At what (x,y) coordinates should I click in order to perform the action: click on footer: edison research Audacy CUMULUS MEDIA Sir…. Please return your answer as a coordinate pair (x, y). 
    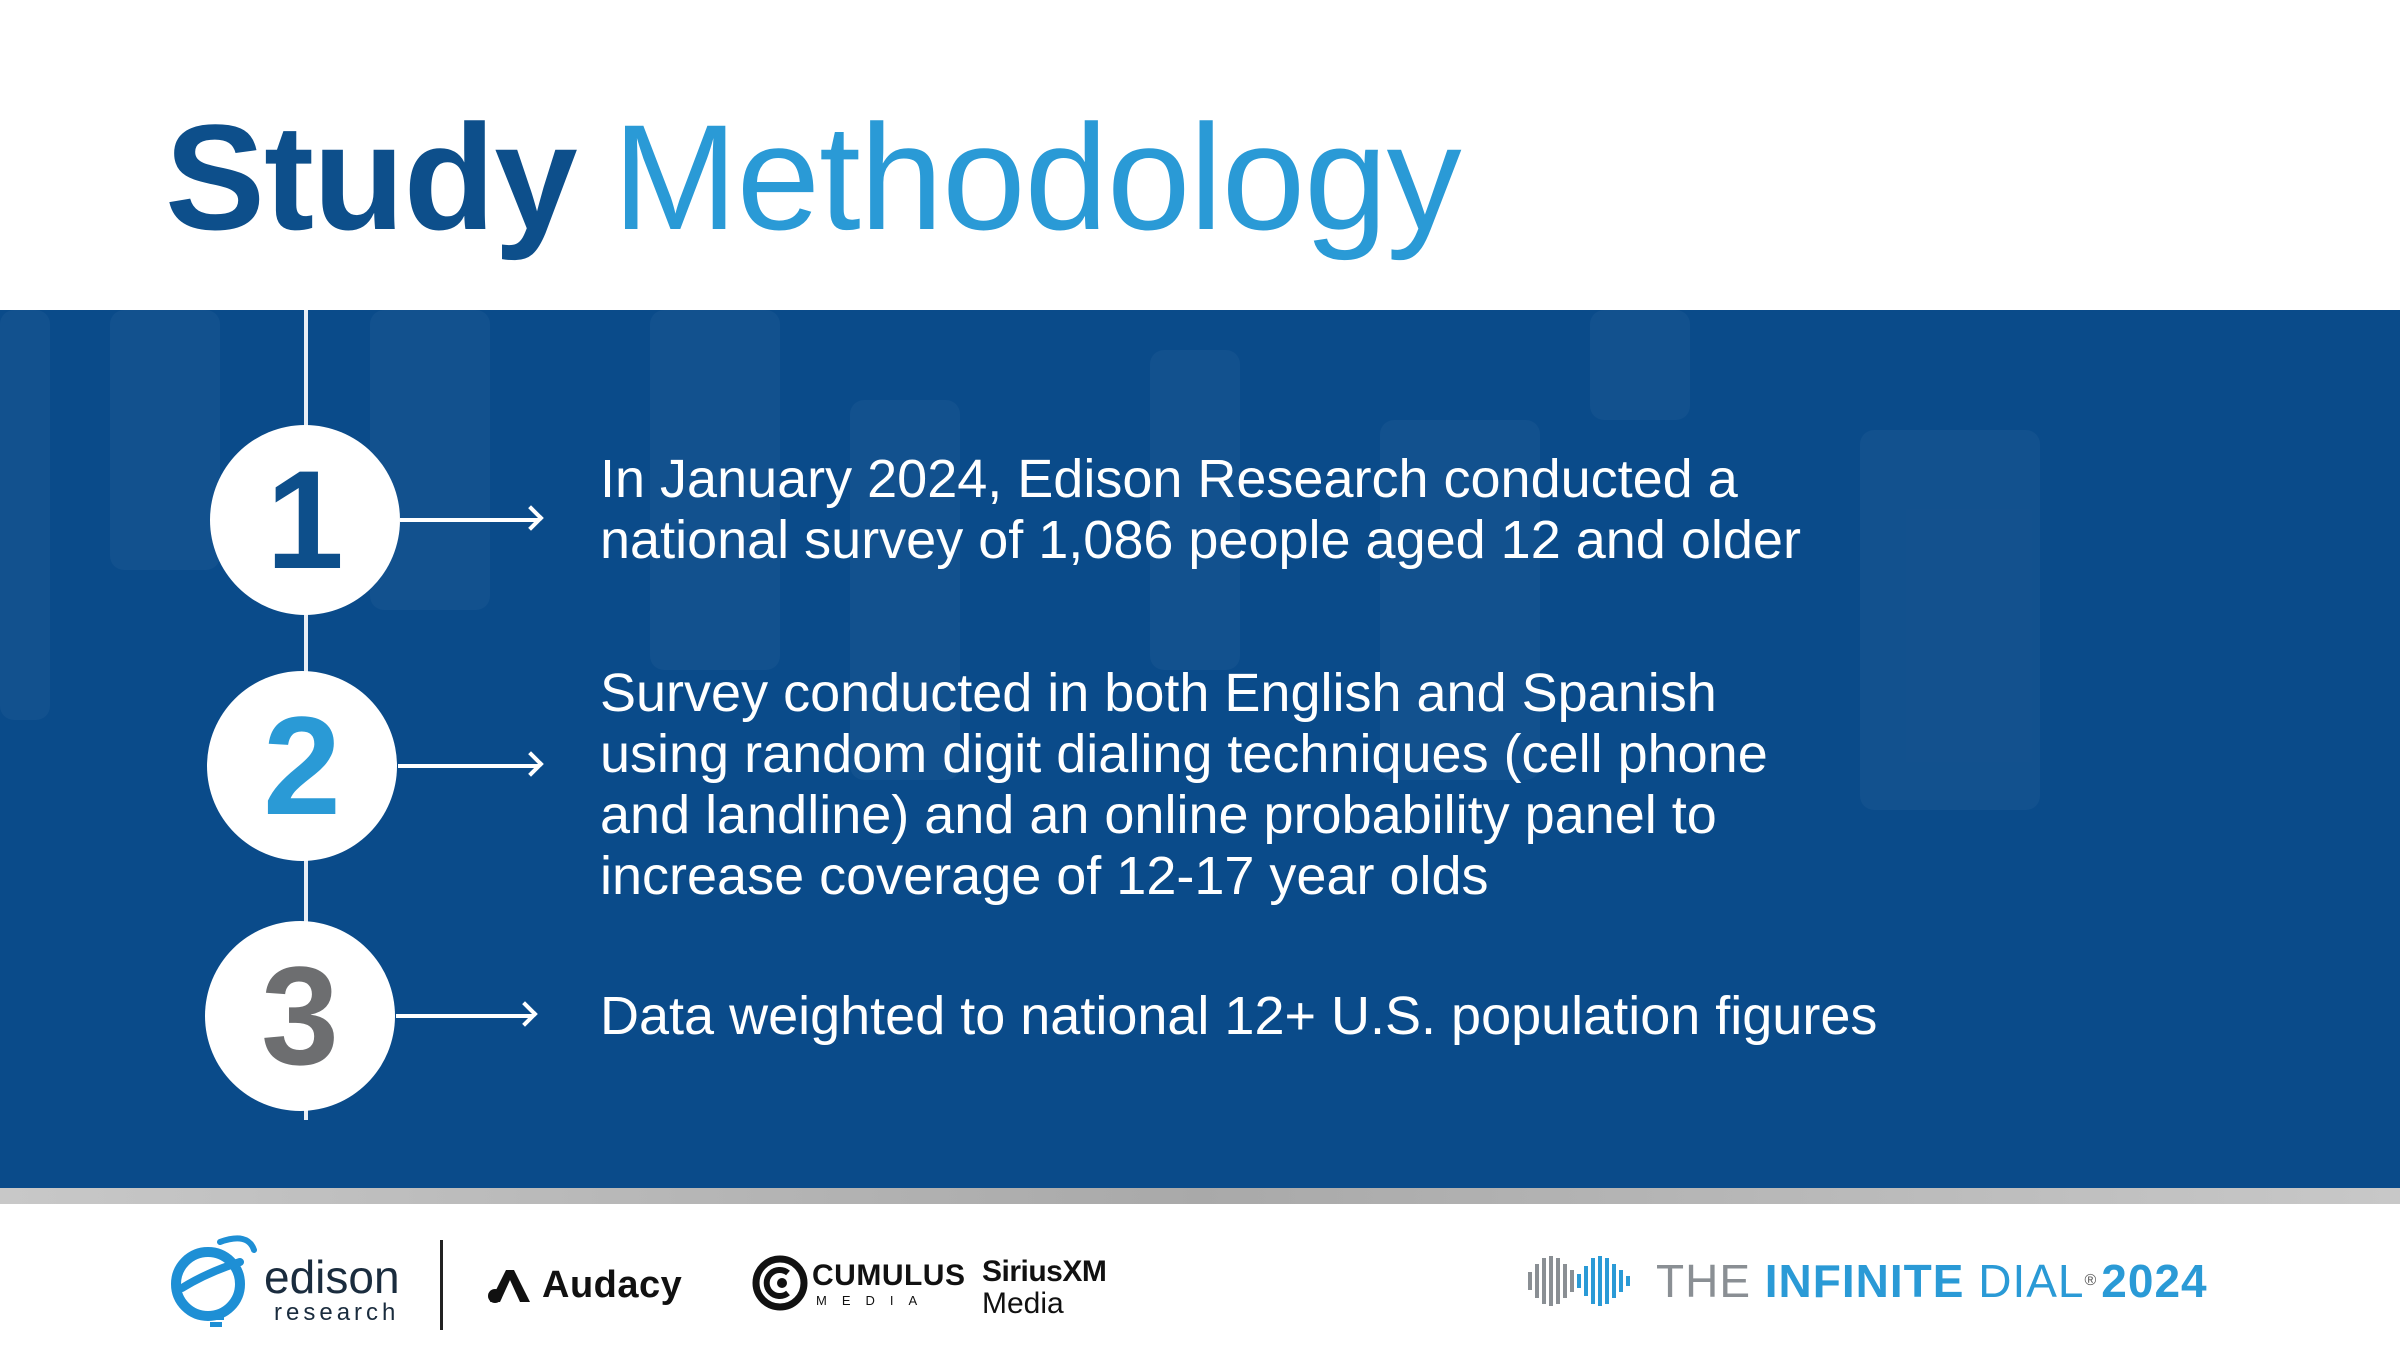
    Looking at the image, I should click on (1200, 1277).